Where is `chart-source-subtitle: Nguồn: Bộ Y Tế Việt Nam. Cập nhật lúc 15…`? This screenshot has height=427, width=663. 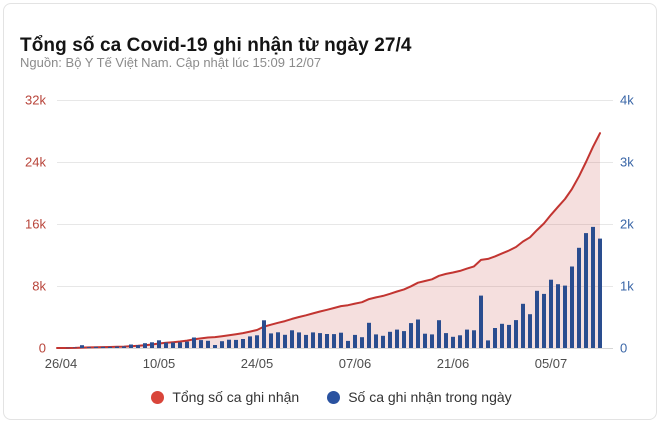
chart-source-subtitle: Nguồn: Bộ Y Tế Việt Nam. Cập nhật lúc 15… is located at coordinates (171, 62).